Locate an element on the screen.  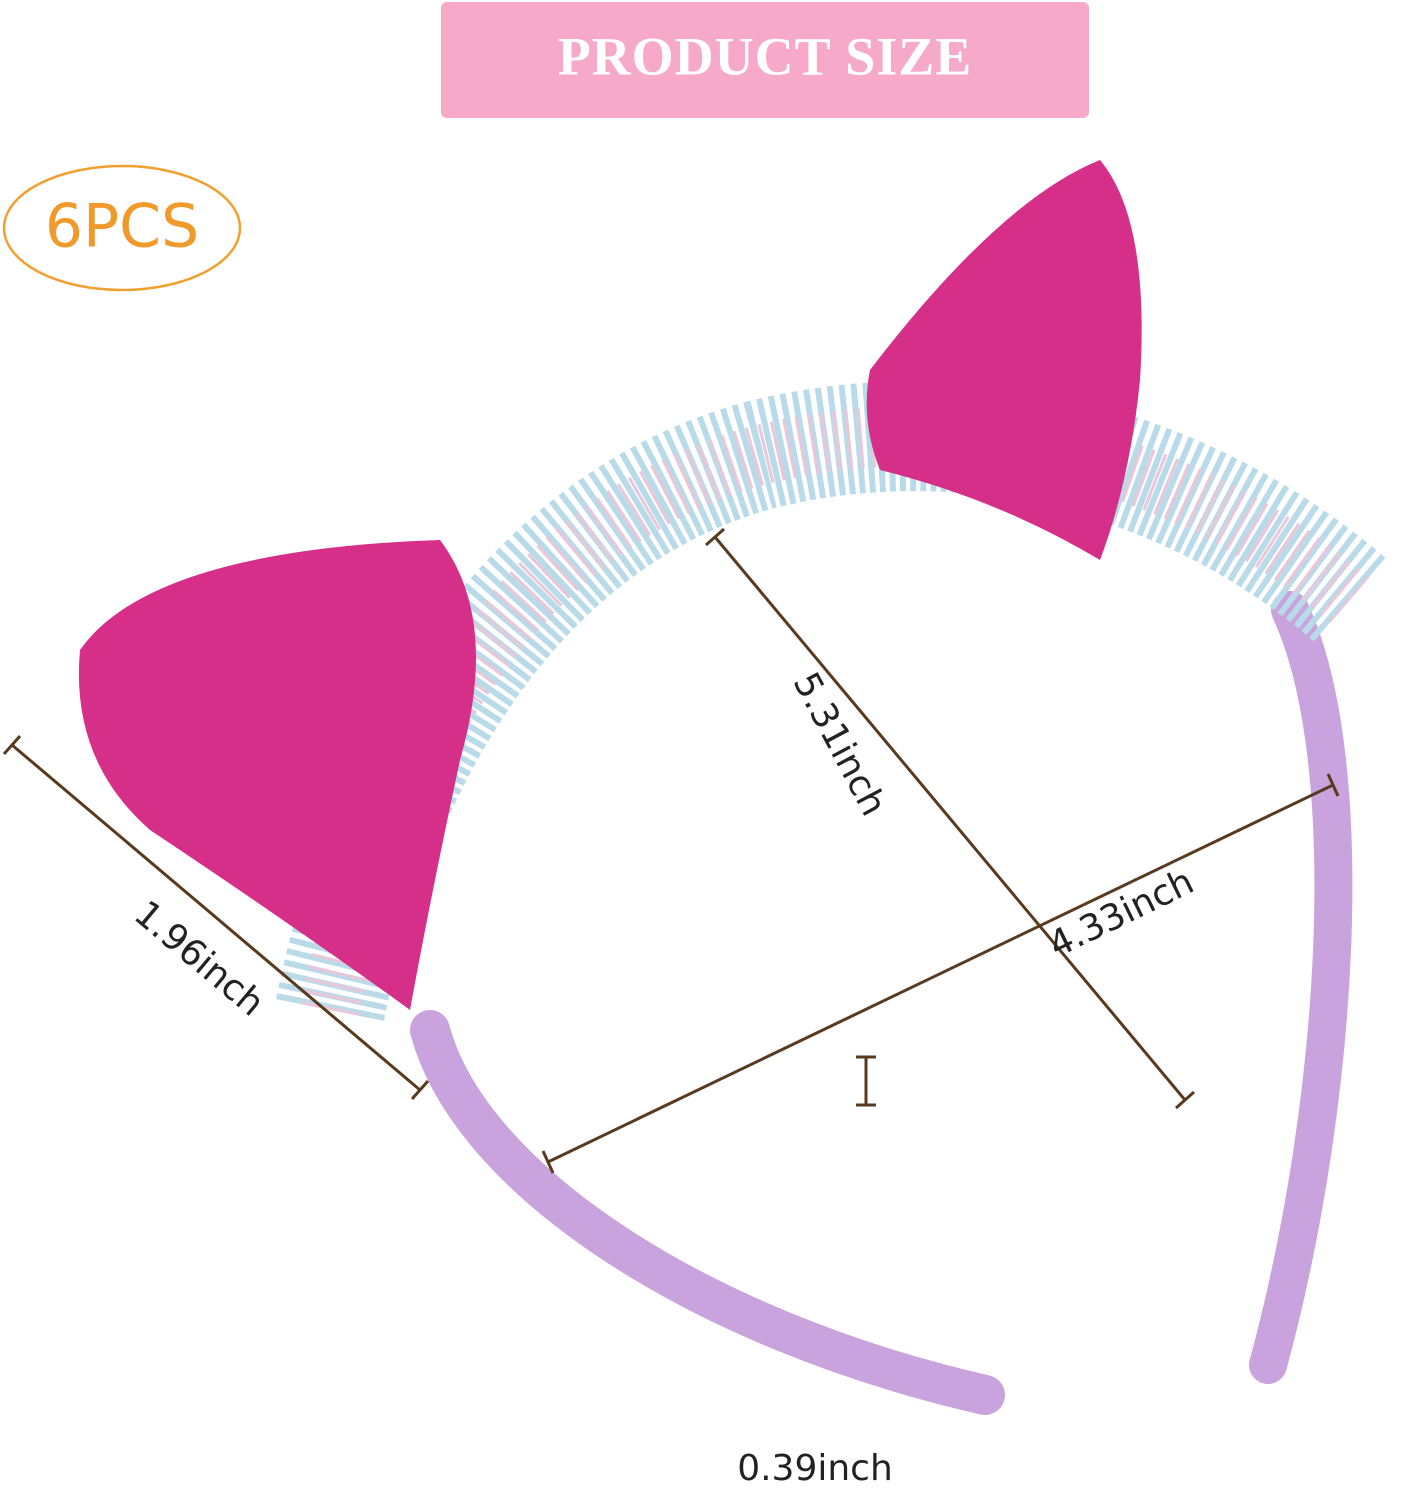
title: PRODUCT SIZE is located at coordinates (765, 56).